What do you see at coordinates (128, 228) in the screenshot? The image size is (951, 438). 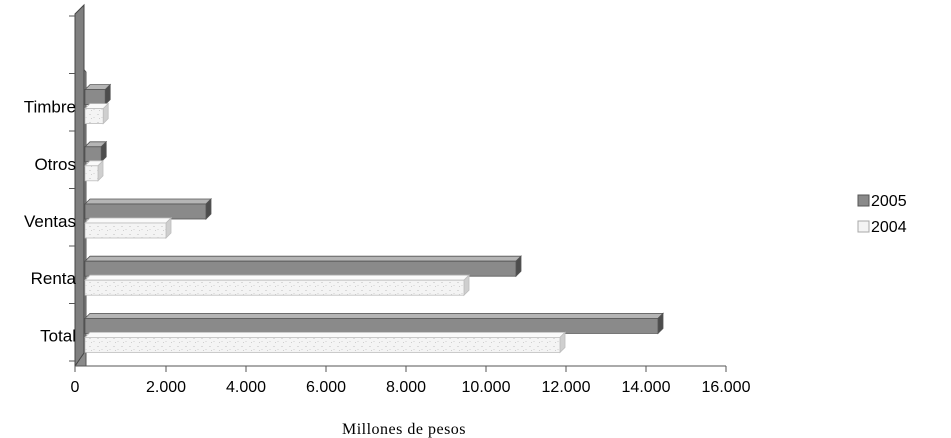 I see `bar-2004-ventas` at bounding box center [128, 228].